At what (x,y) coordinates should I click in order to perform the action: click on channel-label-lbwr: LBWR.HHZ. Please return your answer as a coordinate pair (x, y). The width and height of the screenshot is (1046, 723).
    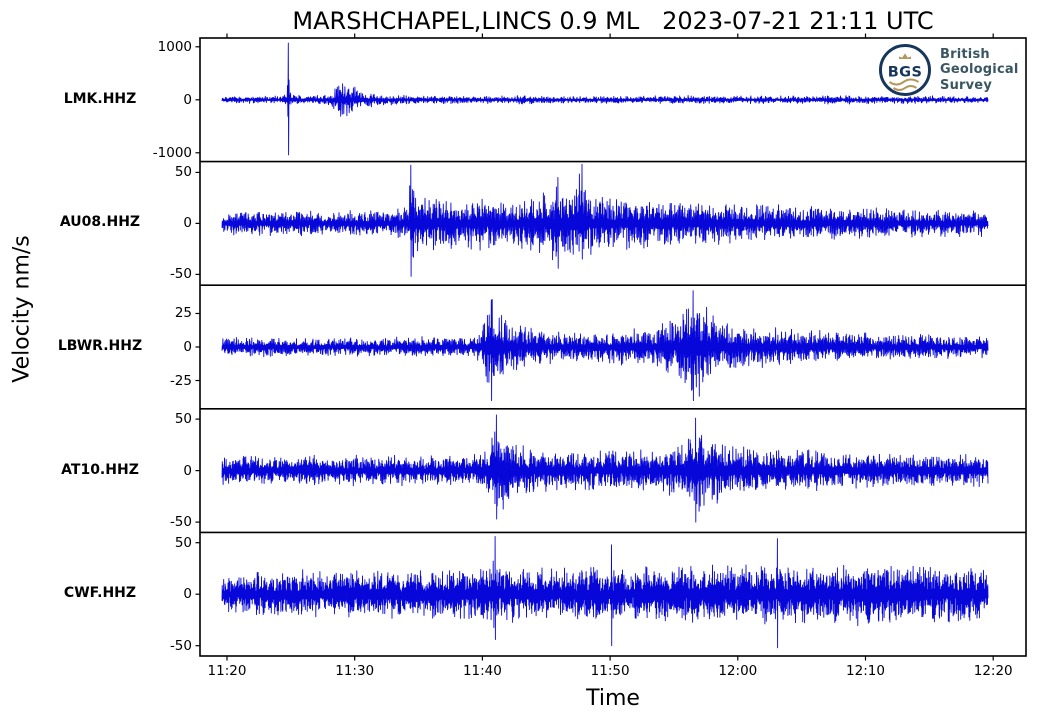
    Looking at the image, I should click on (100, 346).